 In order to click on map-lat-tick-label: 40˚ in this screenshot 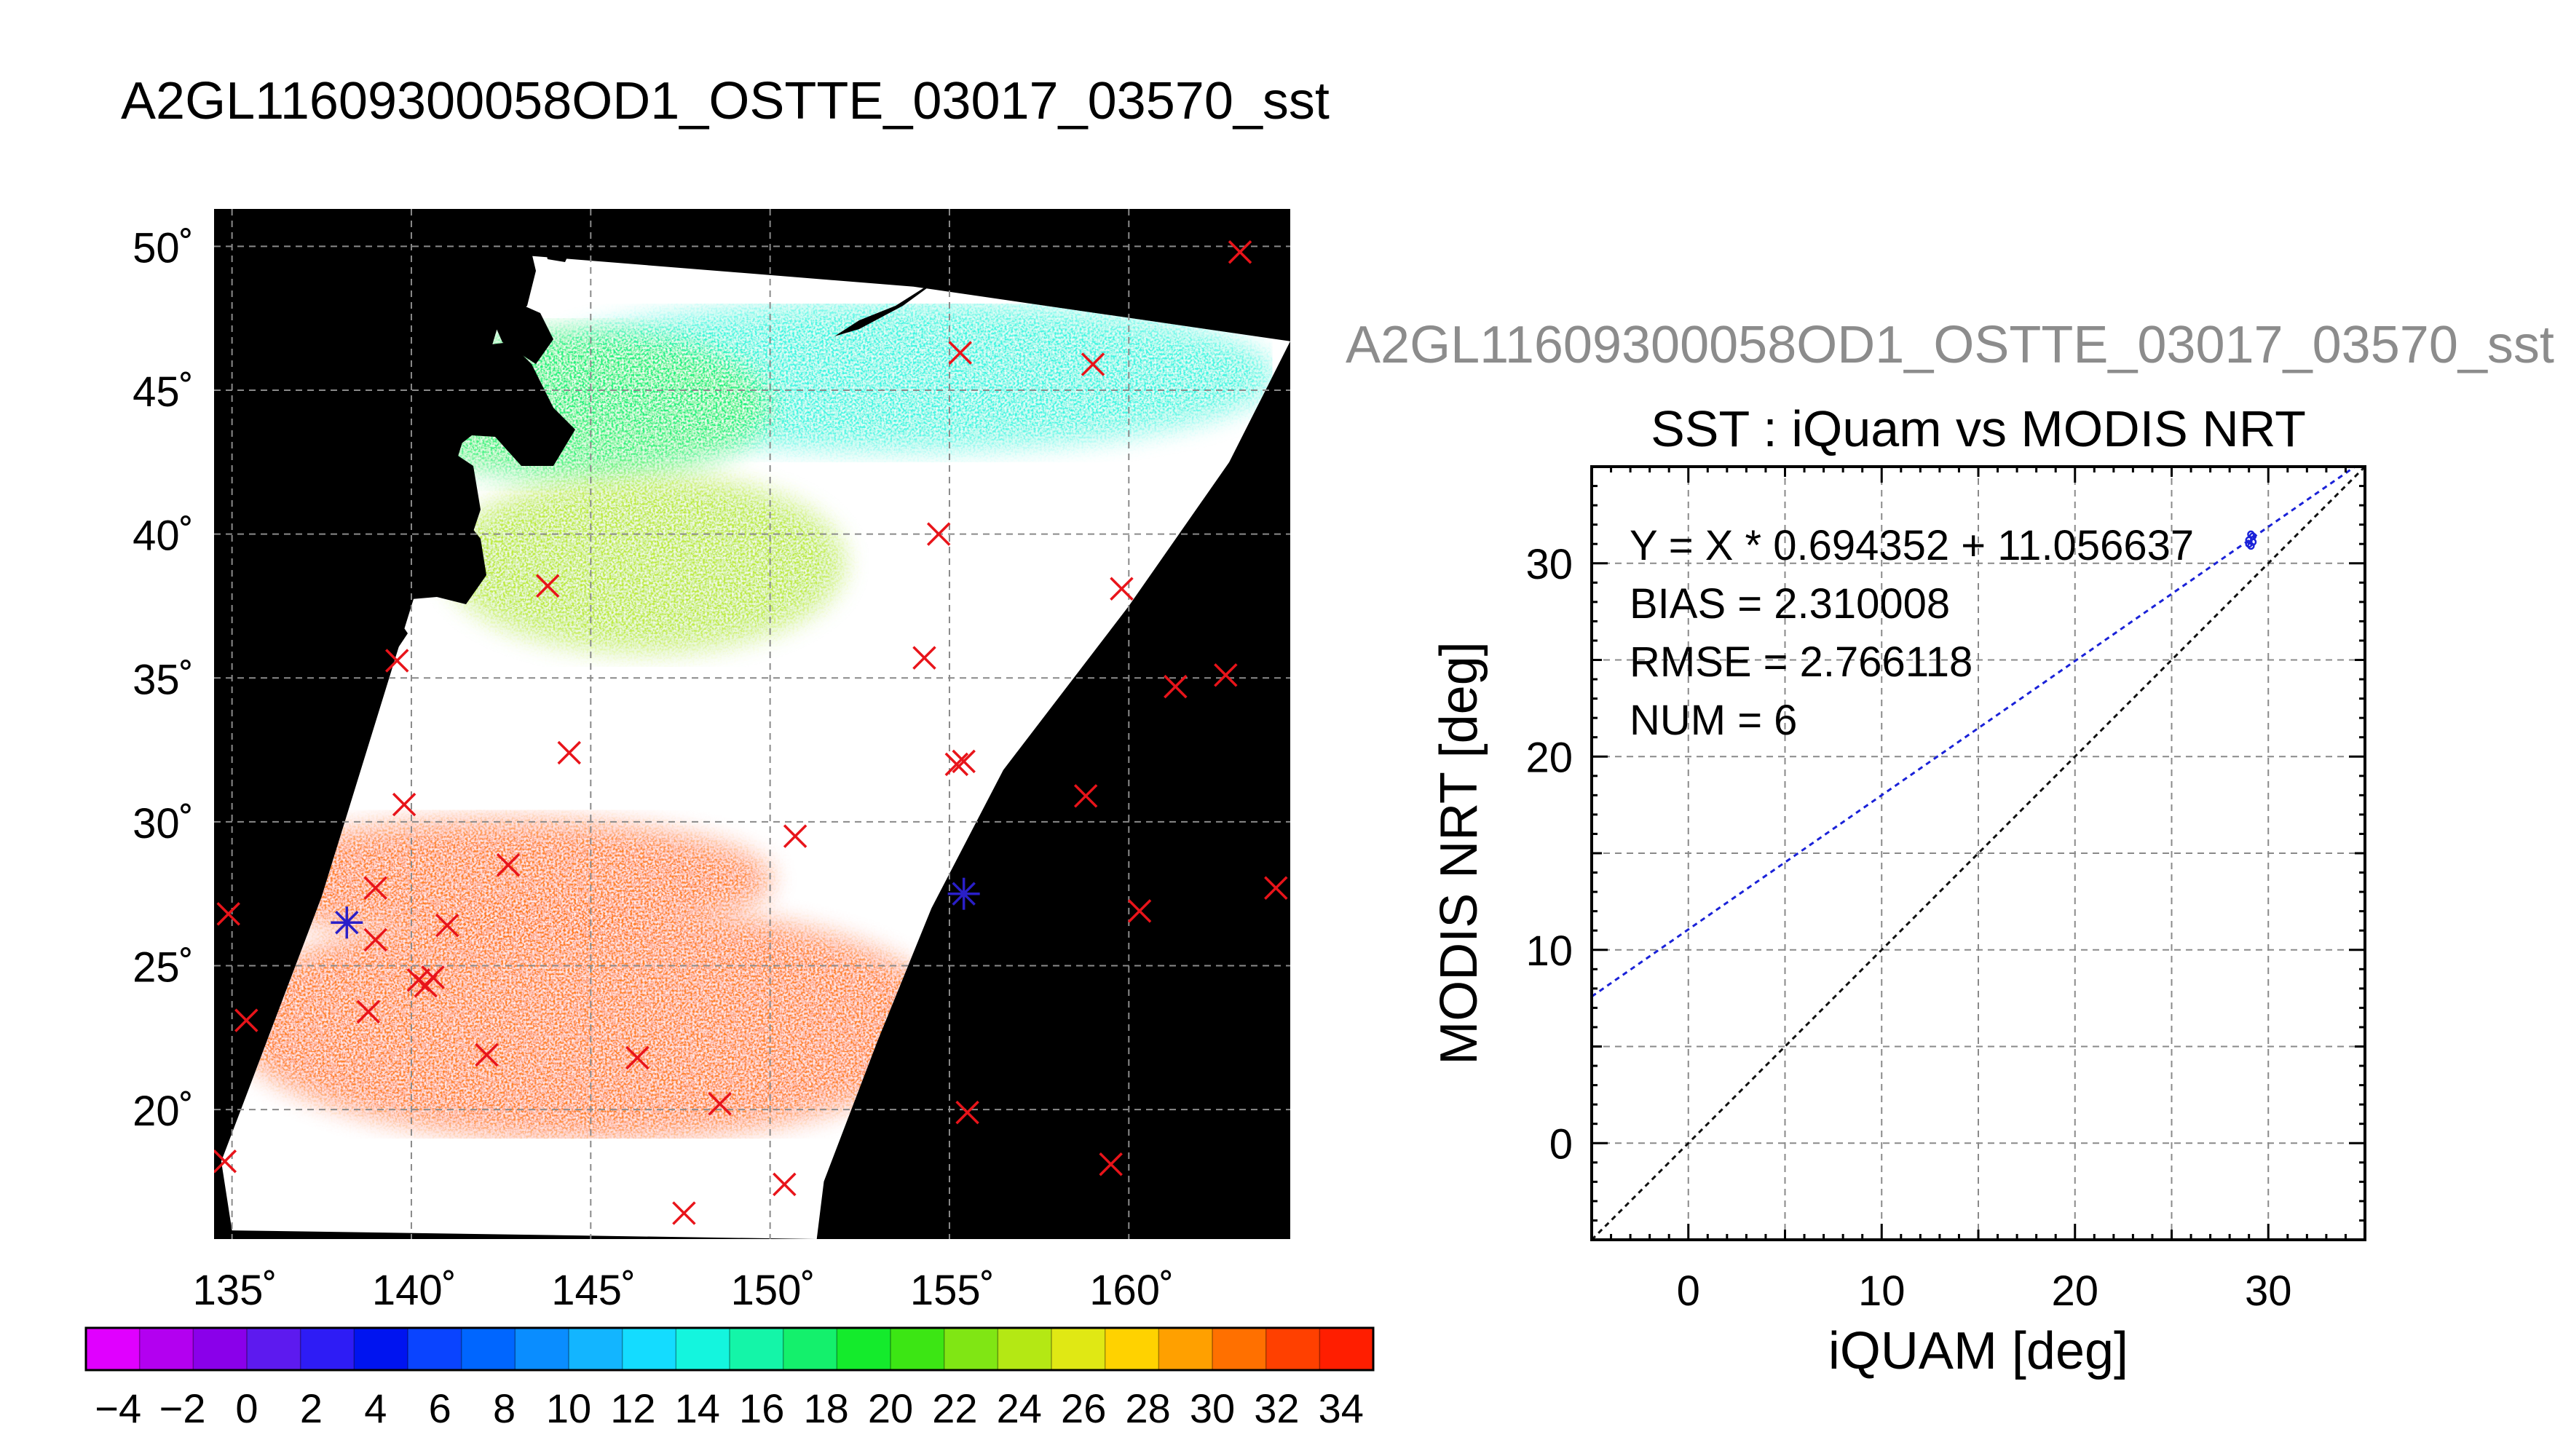, I will do `click(163, 536)`.